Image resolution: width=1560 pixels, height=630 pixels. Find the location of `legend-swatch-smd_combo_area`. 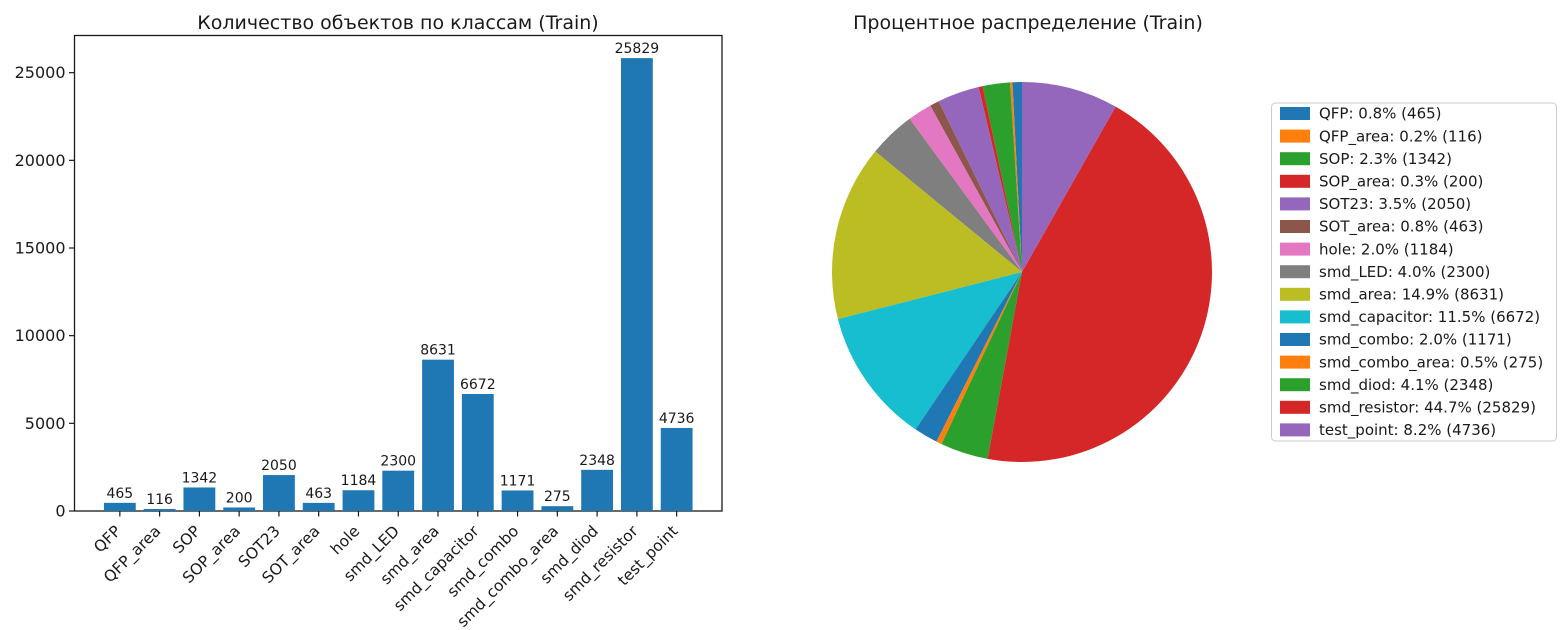

legend-swatch-smd_combo_area is located at coordinates (1295, 362).